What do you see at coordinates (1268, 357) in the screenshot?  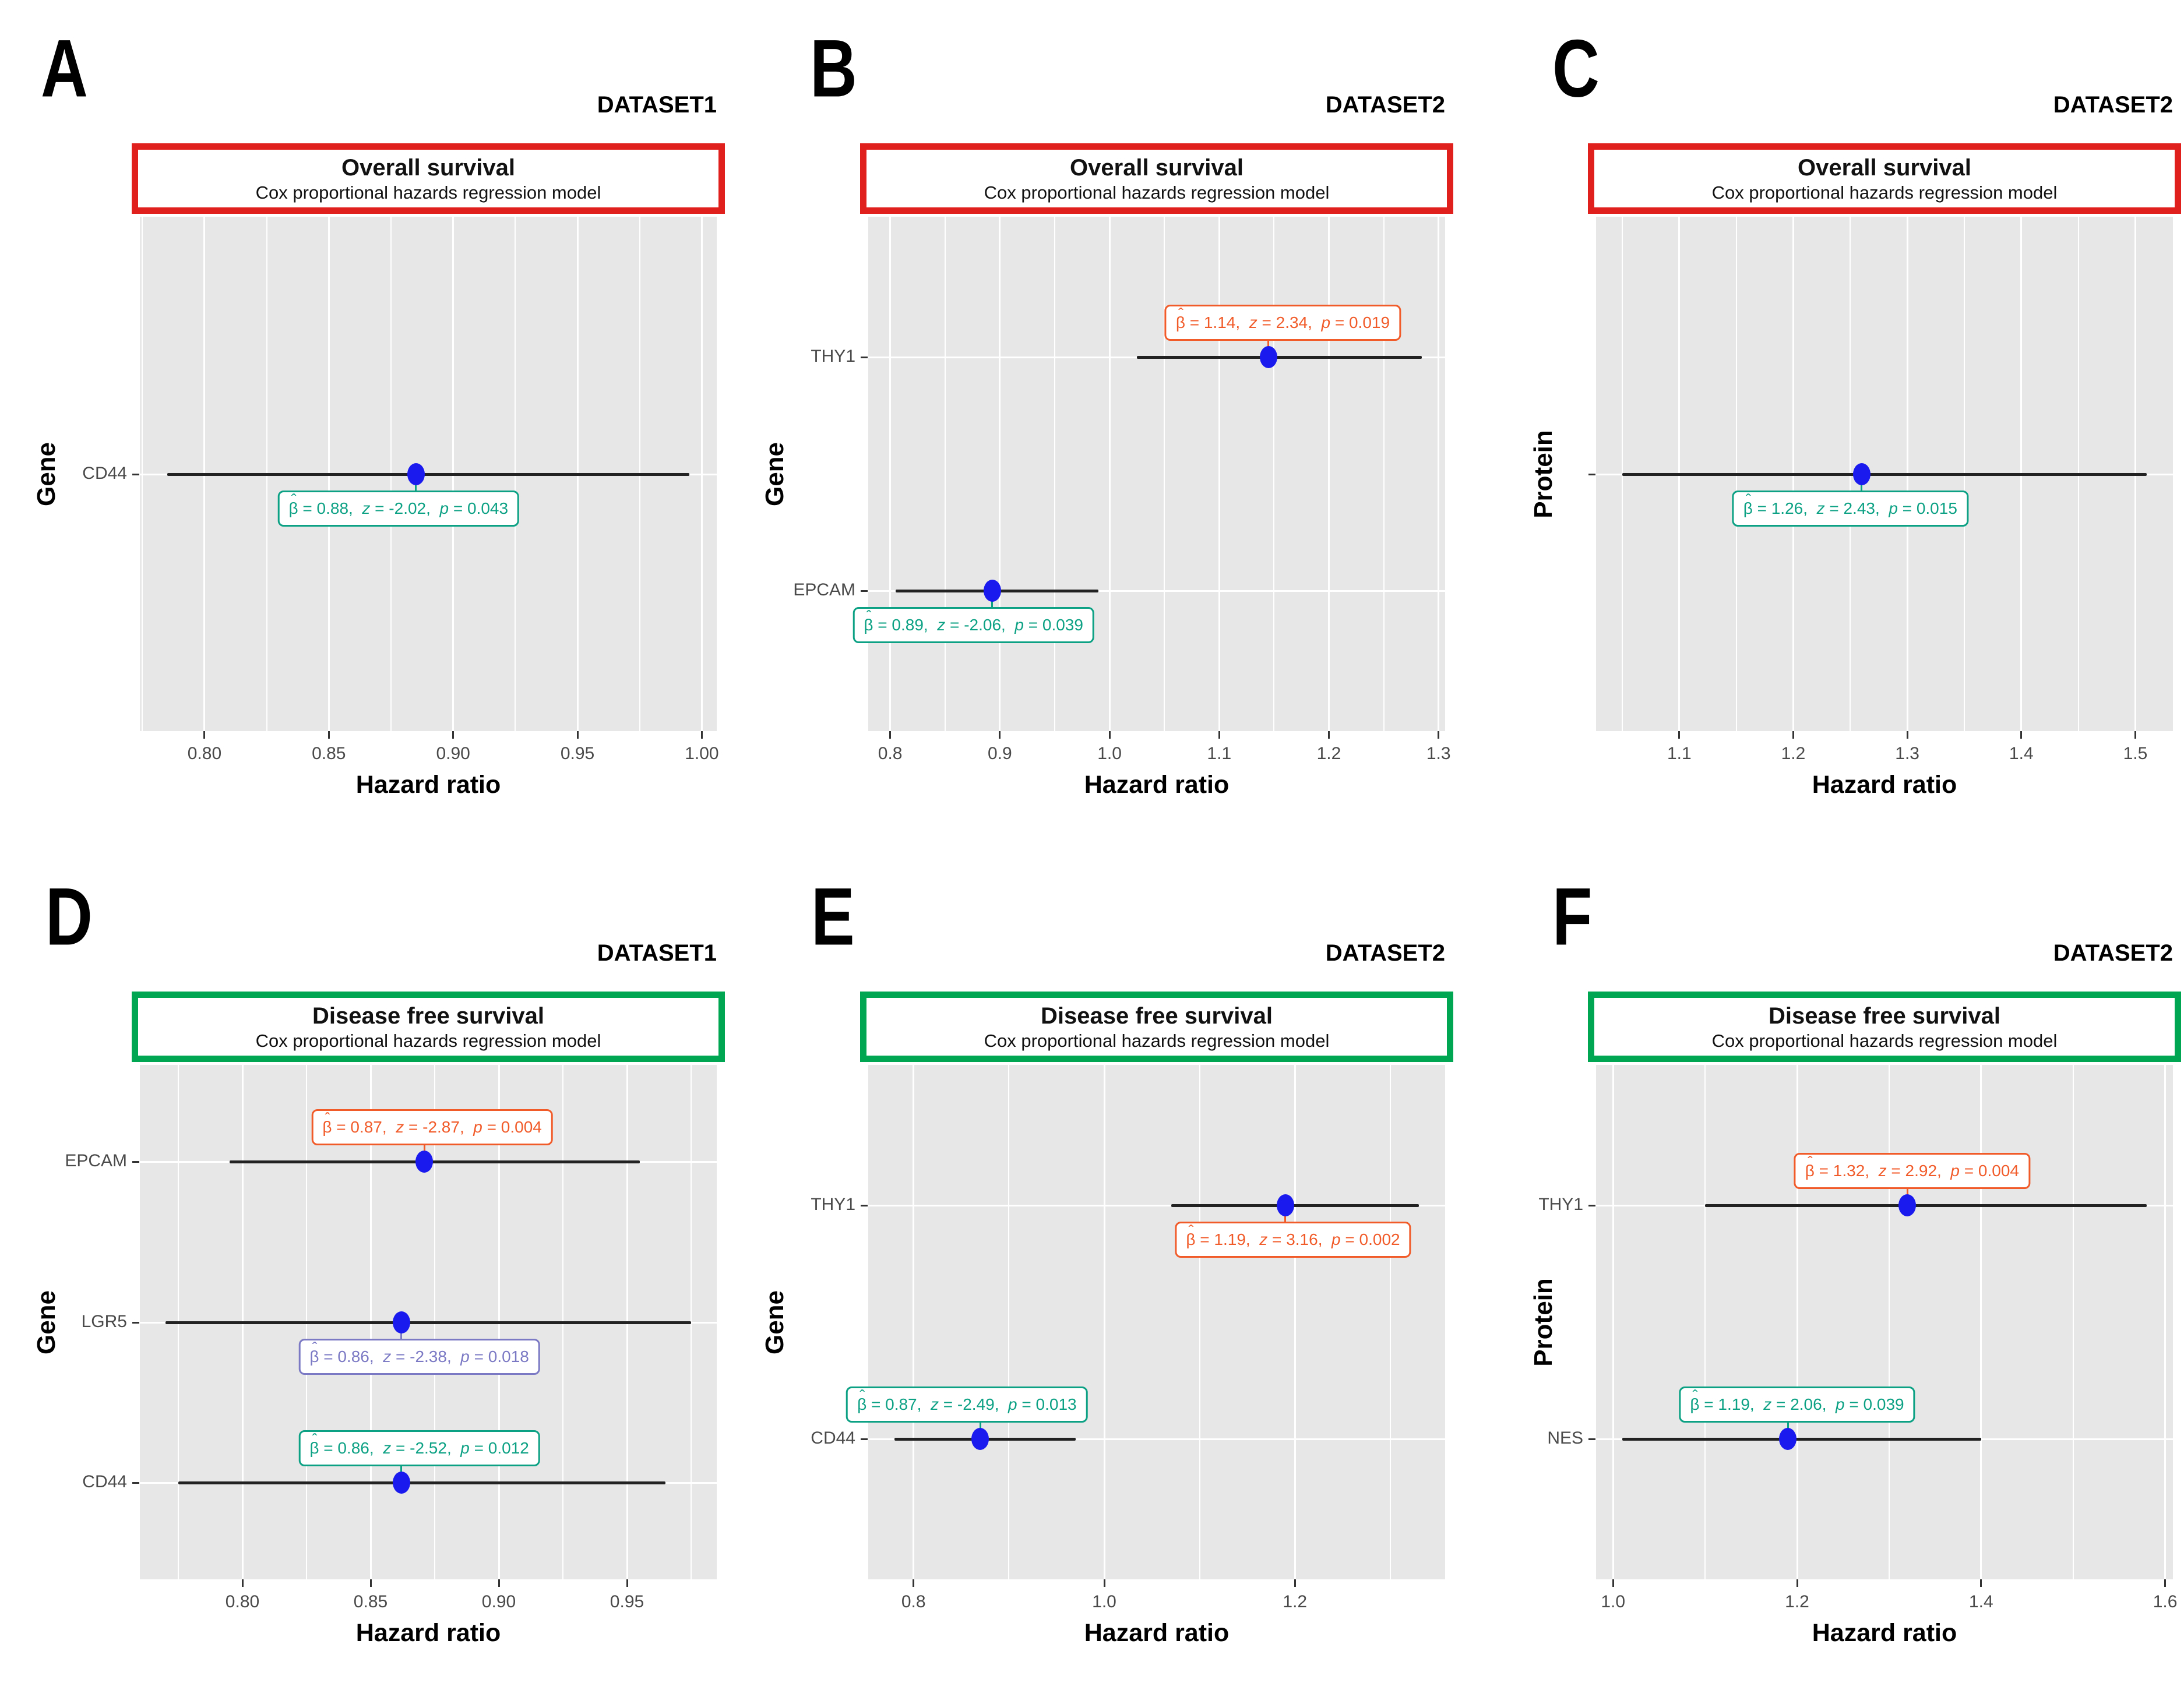 I see `estimate-point` at bounding box center [1268, 357].